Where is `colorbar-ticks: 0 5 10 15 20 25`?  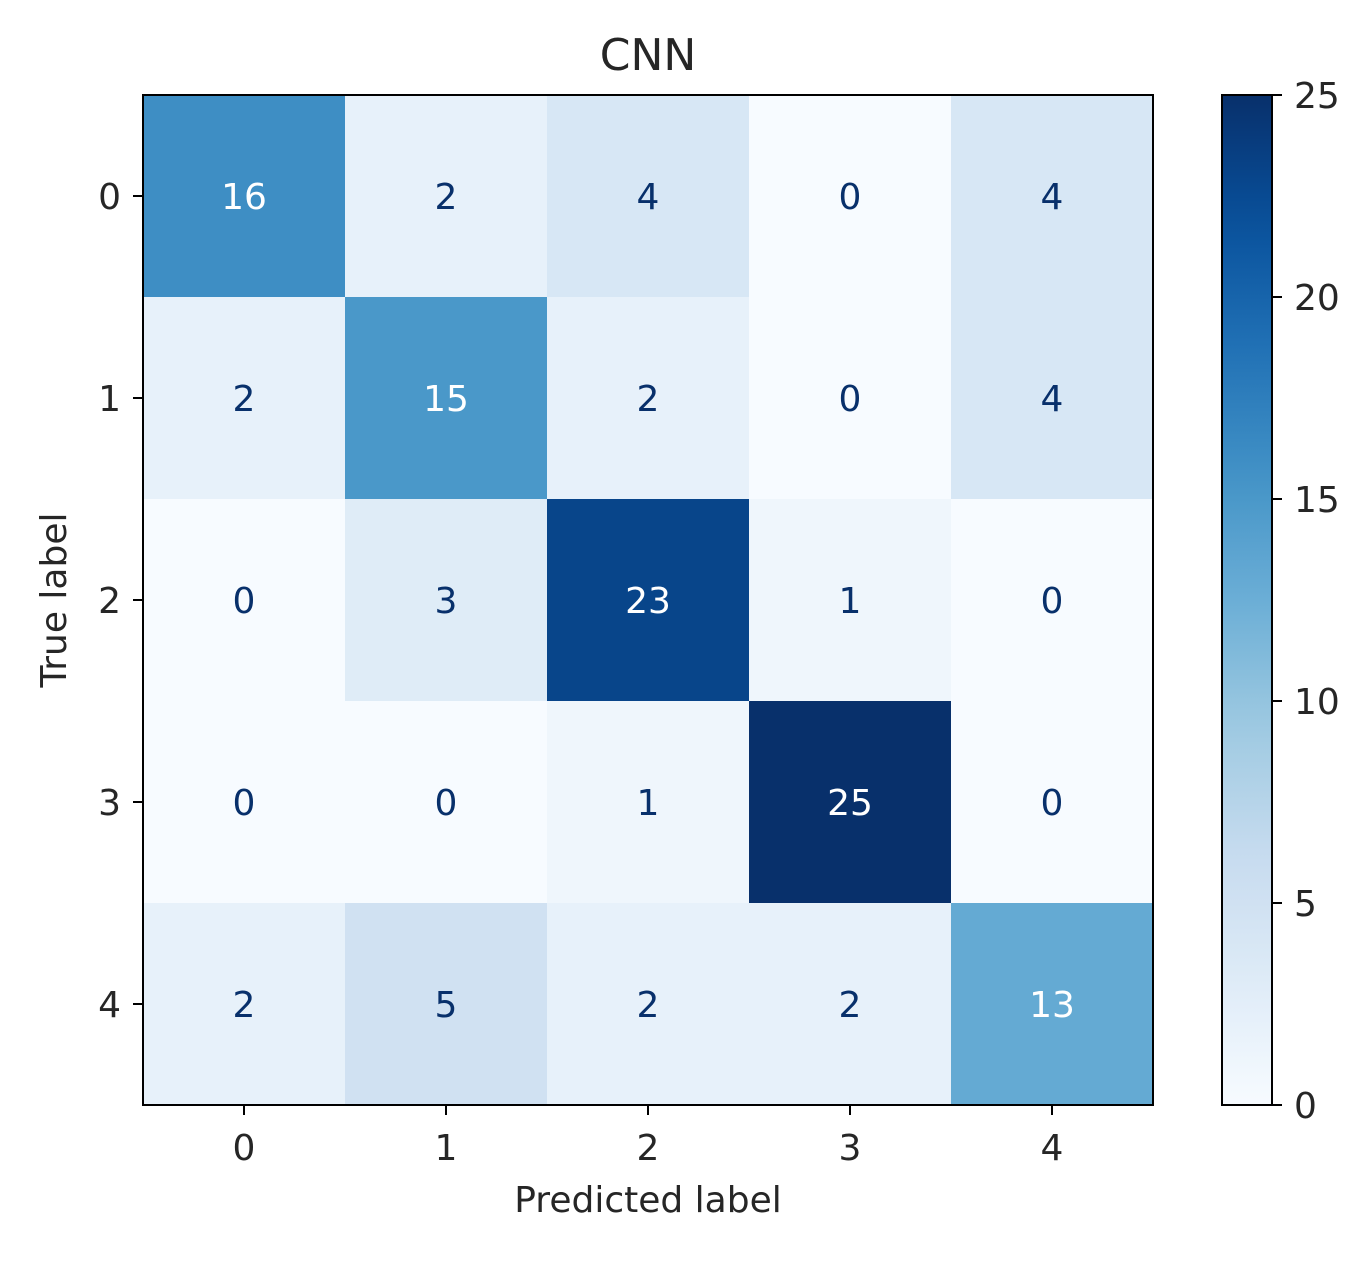
colorbar-ticks: 0 5 10 15 20 25 is located at coordinates (1306, 601).